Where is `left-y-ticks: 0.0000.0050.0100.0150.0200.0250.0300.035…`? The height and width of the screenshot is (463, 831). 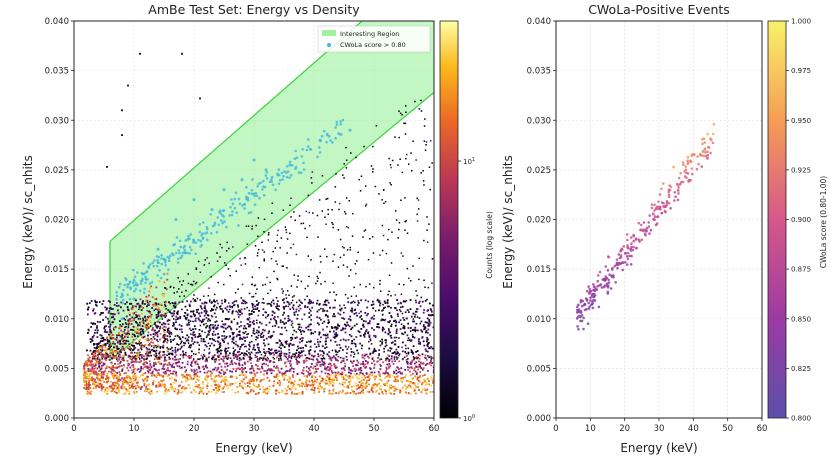 left-y-ticks: 0.0000.0050.0100.0150.0200.0250.0300.035… is located at coordinates (59, 220).